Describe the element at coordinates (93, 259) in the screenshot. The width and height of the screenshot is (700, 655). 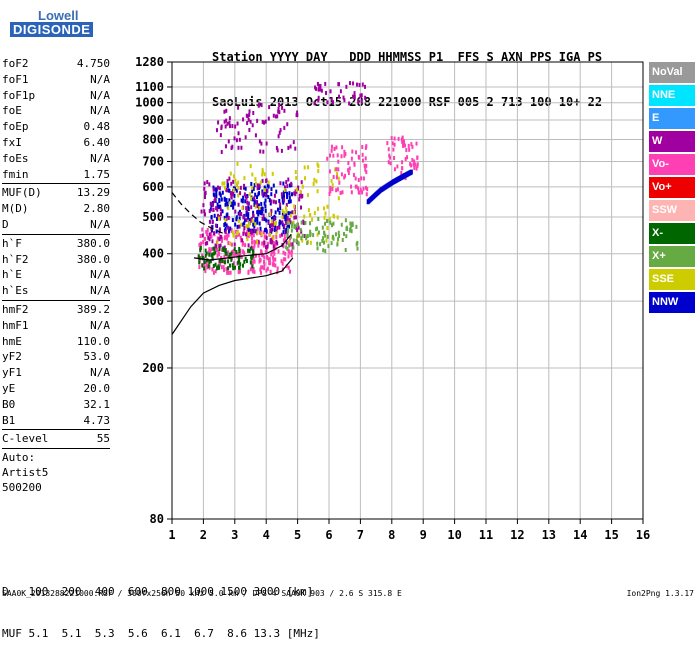
I see `param-value: 380.0` at that location.